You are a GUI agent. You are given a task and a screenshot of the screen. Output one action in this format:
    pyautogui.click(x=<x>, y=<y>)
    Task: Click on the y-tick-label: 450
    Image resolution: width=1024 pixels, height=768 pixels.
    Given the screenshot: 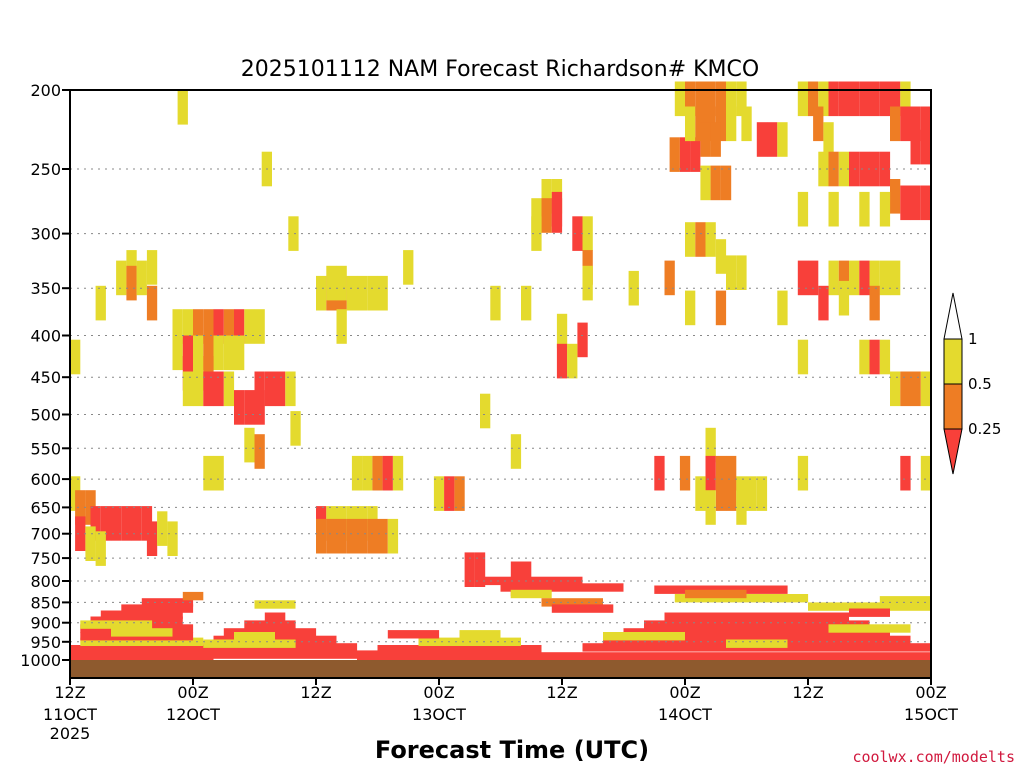 What is the action you would take?
    pyautogui.click(x=45, y=377)
    